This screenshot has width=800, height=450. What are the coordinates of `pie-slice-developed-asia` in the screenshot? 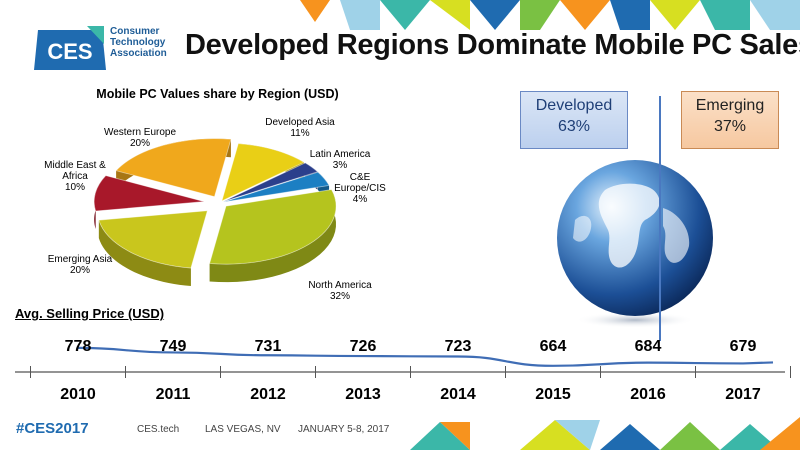 It's located at (263, 172).